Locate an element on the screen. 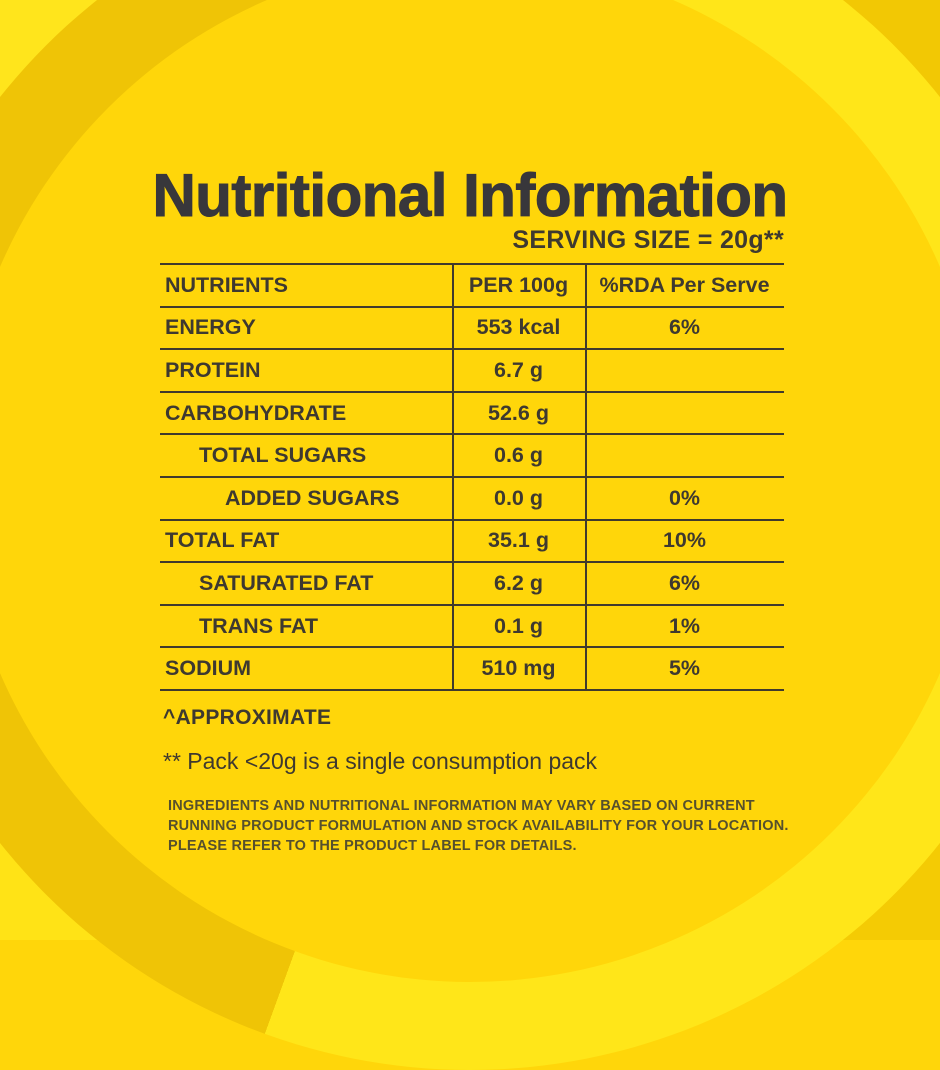  header-nutrients: NUTRIENTS is located at coordinates (227, 284).